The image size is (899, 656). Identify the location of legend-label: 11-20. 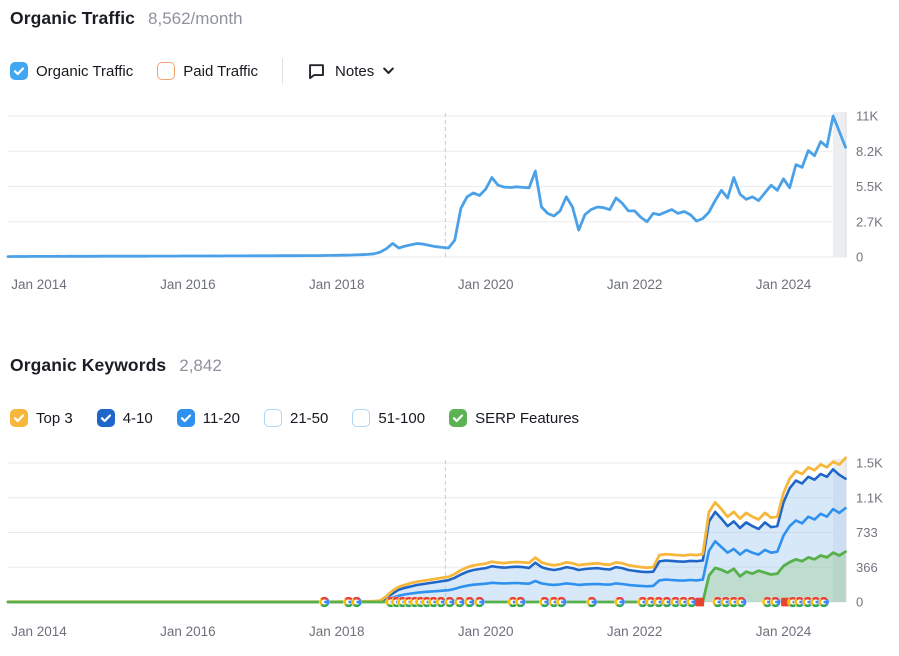
(221, 418).